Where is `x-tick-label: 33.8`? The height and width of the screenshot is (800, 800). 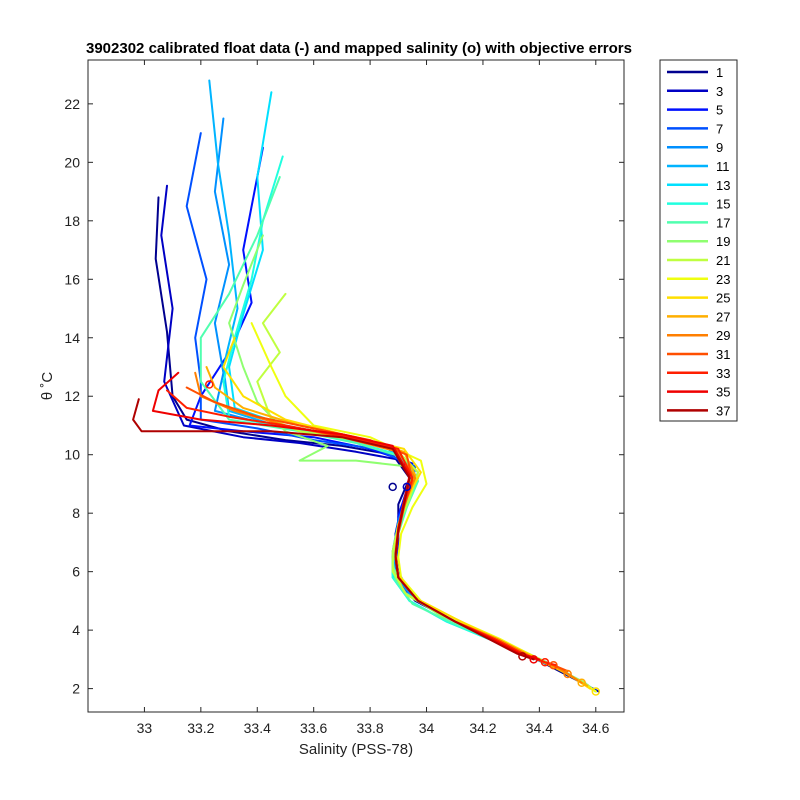 x-tick-label: 33.8 is located at coordinates (369, 728).